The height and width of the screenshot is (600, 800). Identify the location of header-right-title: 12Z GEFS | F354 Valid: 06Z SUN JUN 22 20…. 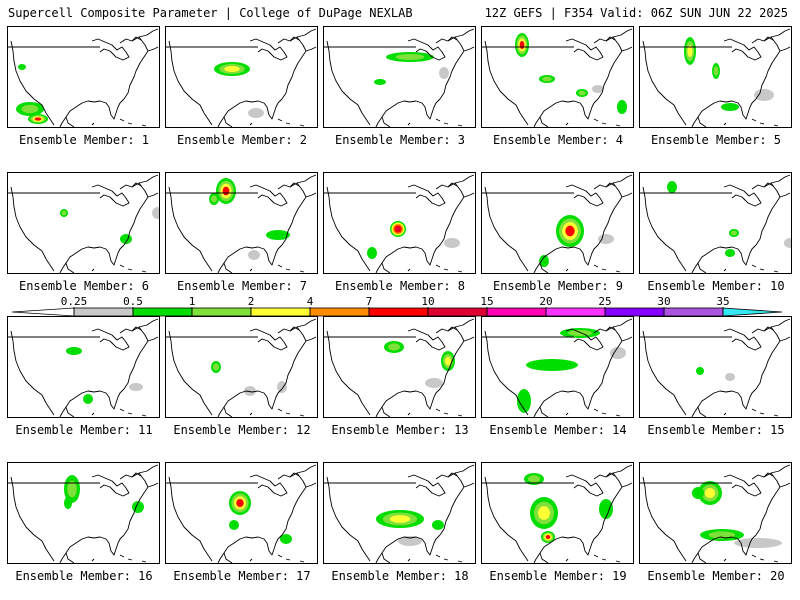
(636, 13).